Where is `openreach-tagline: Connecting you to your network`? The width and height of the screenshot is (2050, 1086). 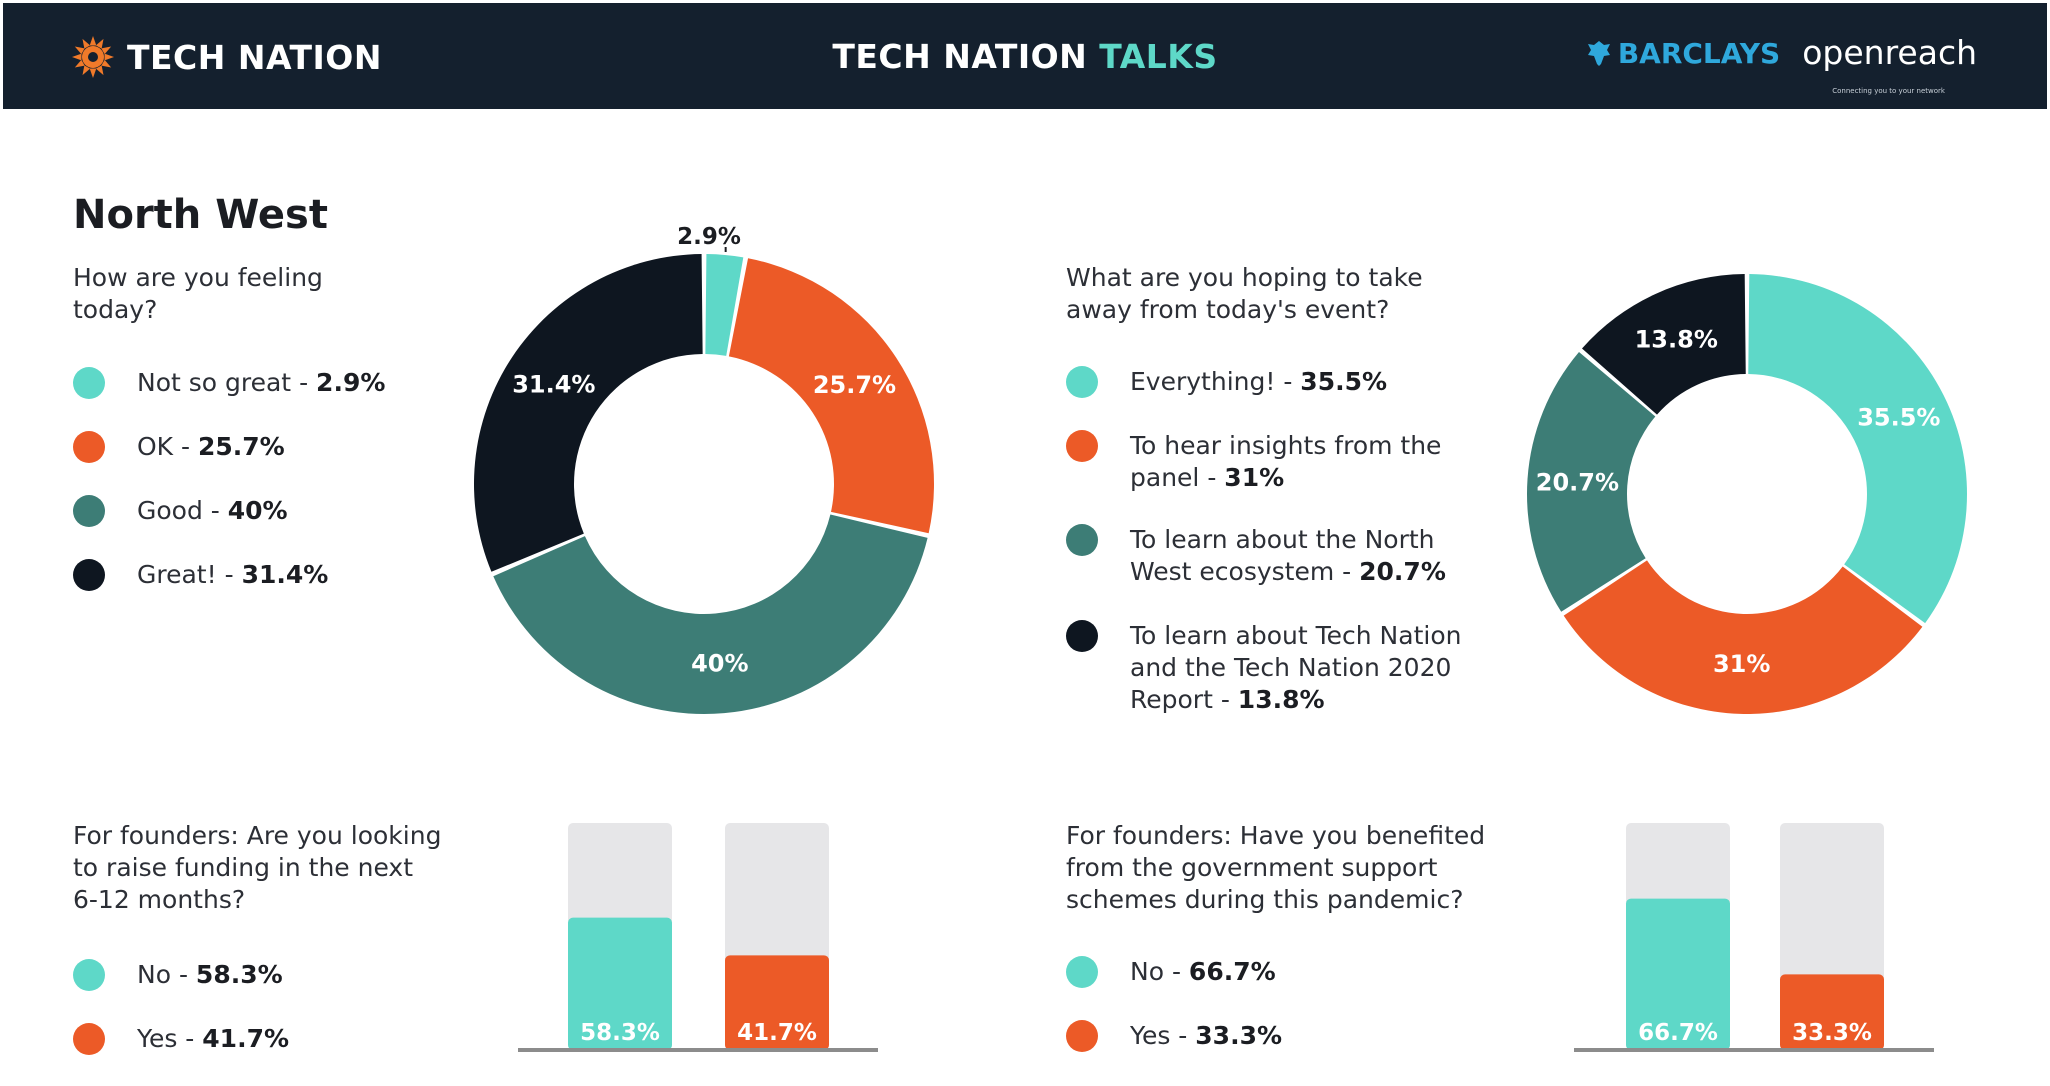
openreach-tagline: Connecting you to your network is located at coordinates (1888, 91).